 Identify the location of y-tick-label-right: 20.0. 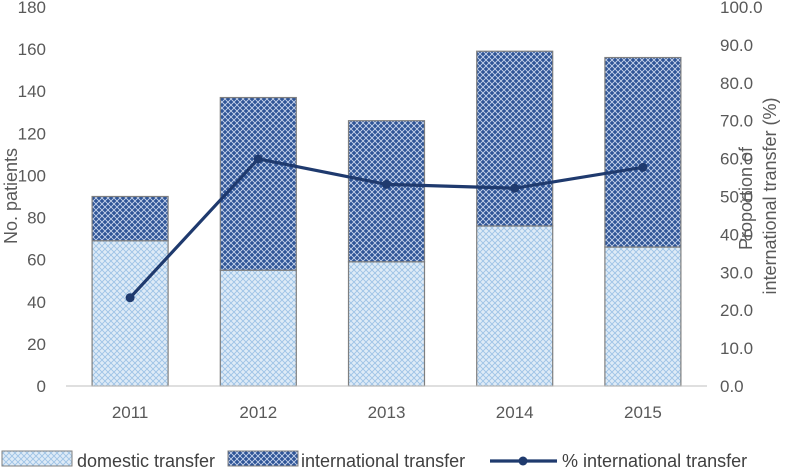
(736, 310).